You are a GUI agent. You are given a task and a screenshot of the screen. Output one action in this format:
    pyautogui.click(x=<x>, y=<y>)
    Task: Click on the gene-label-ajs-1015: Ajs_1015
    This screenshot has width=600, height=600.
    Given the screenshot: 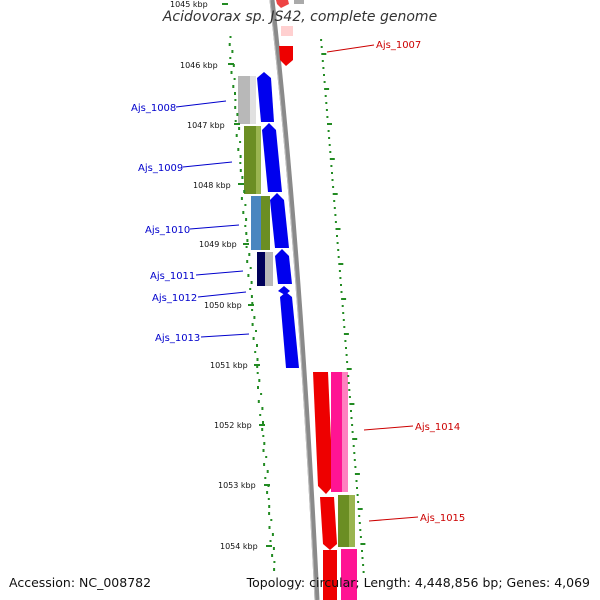 What is the action you would take?
    pyautogui.click(x=442, y=518)
    